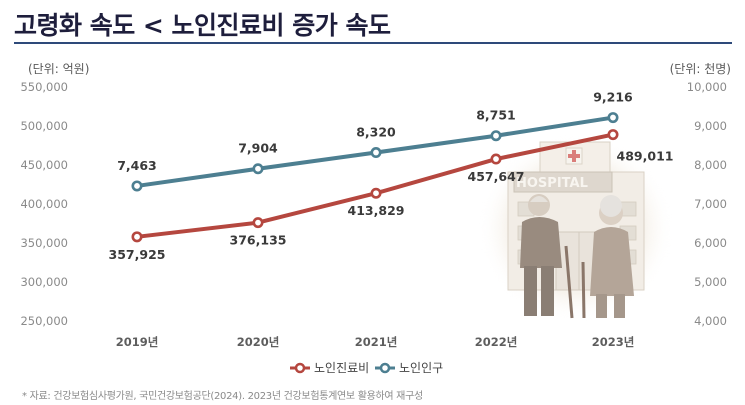 This screenshot has width=745, height=405. What do you see at coordinates (258, 342) in the screenshot?
I see `x-tick-label: 2020년` at bounding box center [258, 342].